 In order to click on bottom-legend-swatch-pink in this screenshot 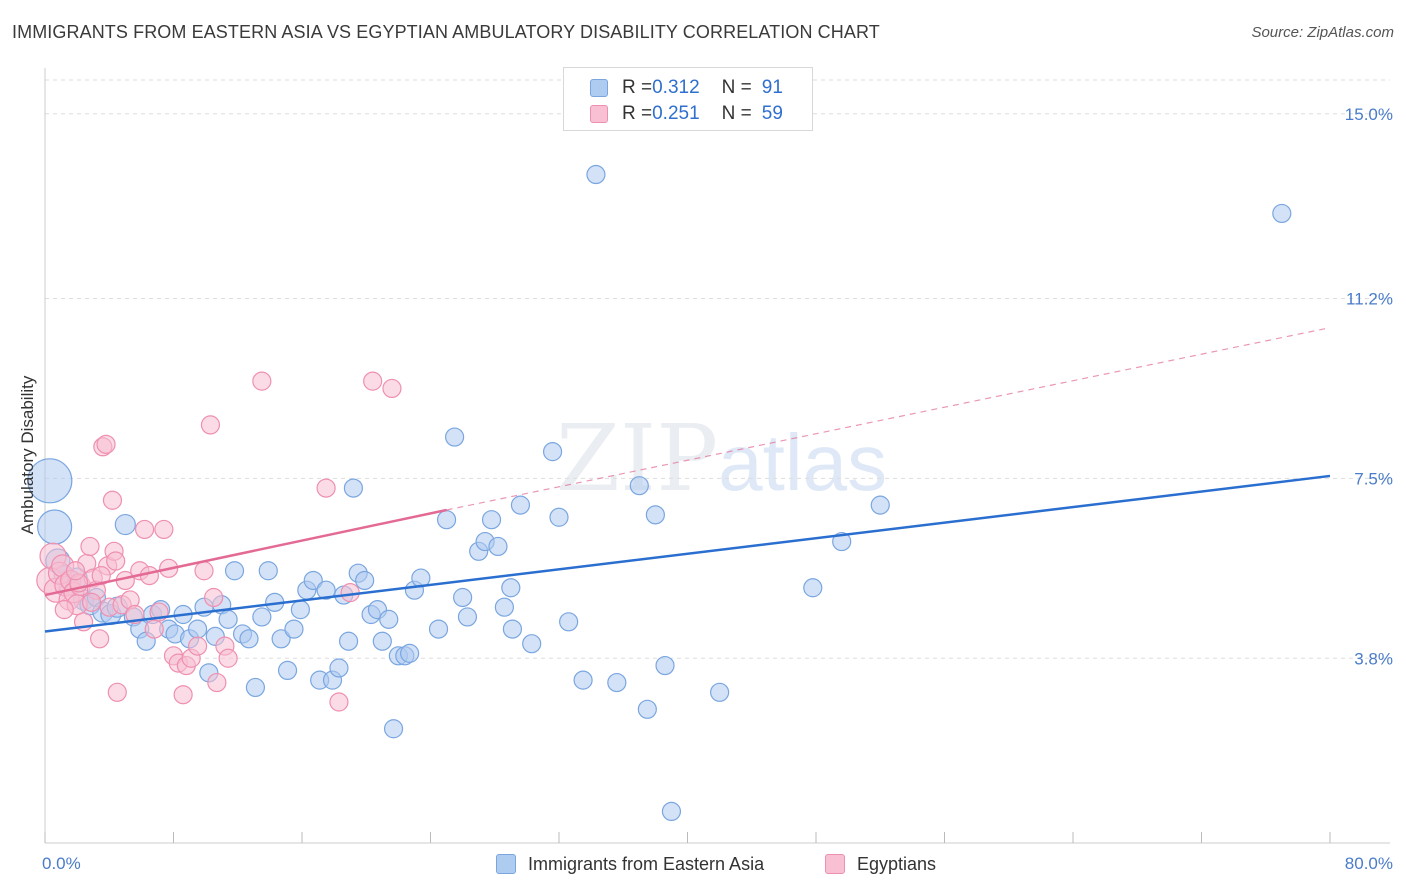, I will do `click(835, 864)`.